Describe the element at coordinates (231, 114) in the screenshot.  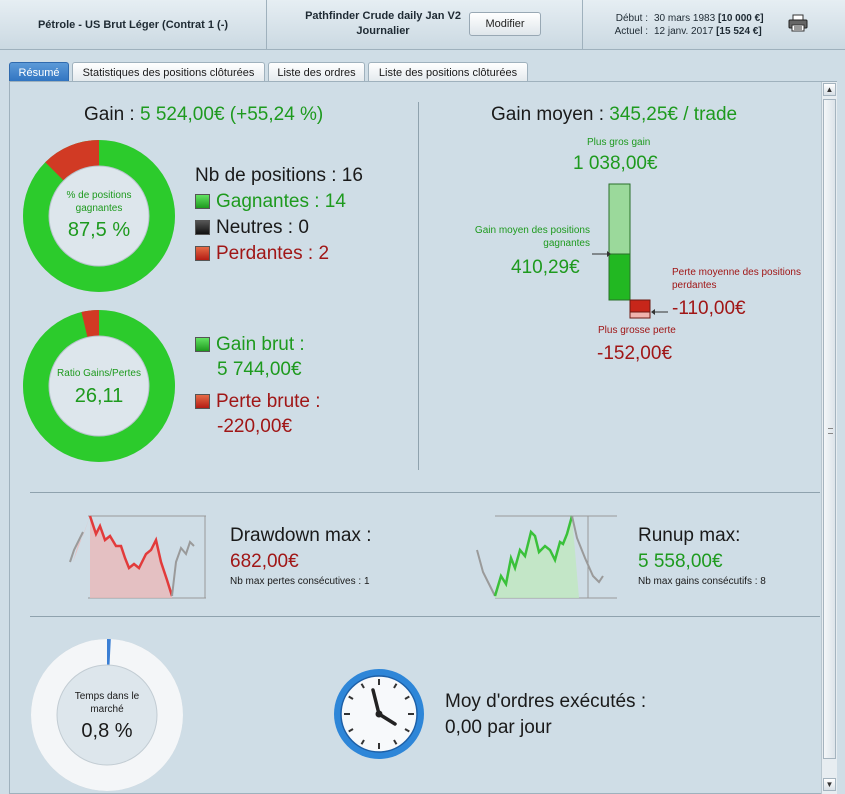
I see `gain-value: 5 524,00€ (+55,24 %)` at that location.